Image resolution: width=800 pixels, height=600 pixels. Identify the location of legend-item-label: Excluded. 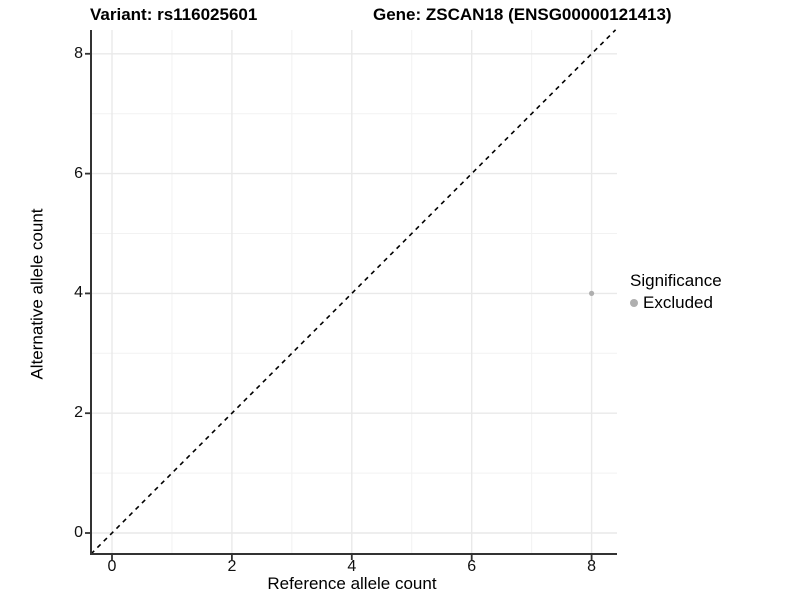
(678, 302).